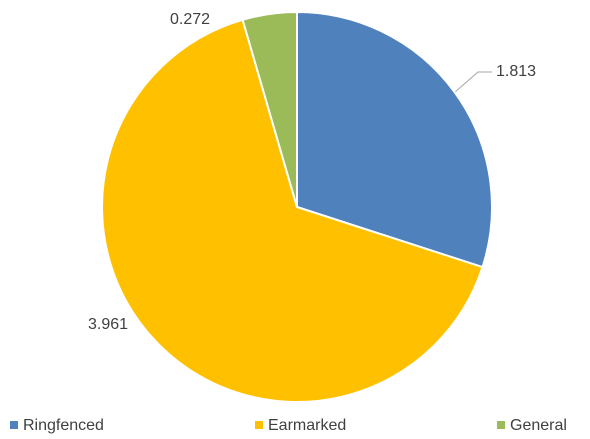 This screenshot has width=590, height=439. I want to click on pie-slice, so click(269, 109).